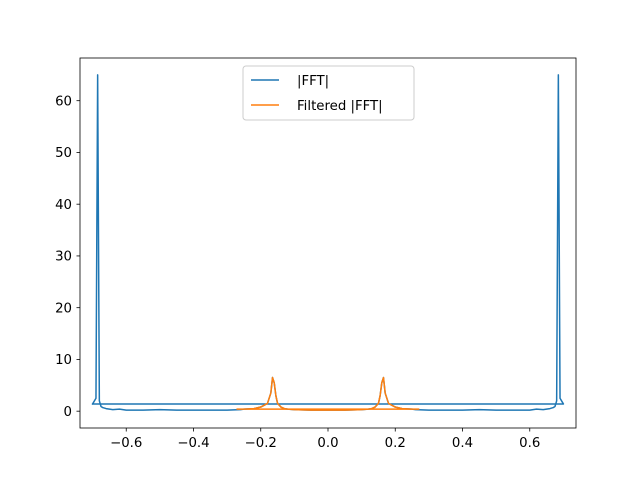 This screenshot has width=640, height=480. I want to click on x-tick-label: 0.4, so click(462, 443).